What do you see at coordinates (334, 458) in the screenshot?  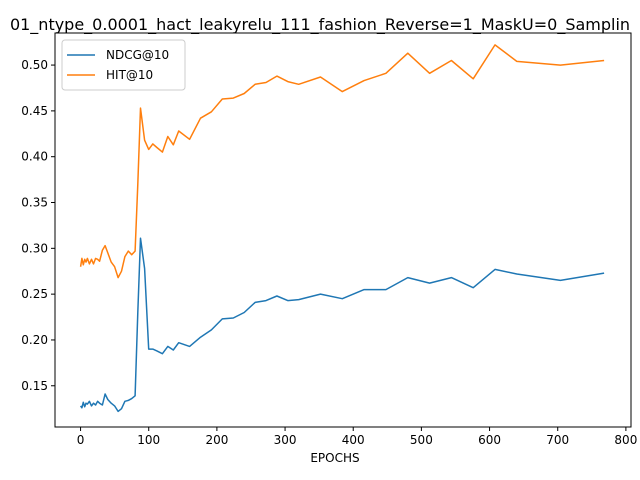 I see `x-axis-label: EPOCHS` at bounding box center [334, 458].